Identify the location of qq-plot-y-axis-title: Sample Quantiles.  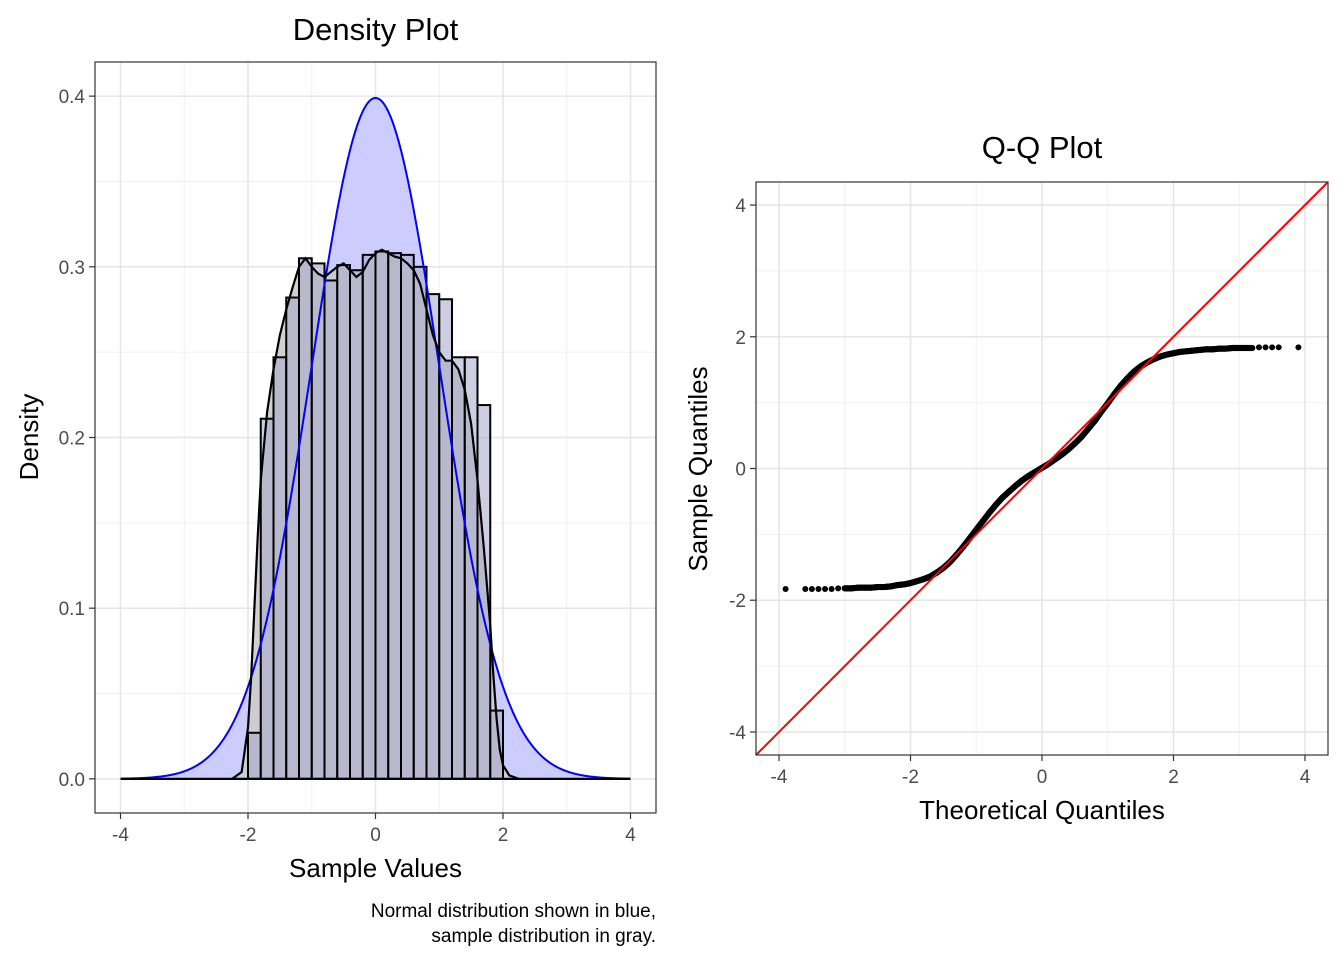
(698, 468).